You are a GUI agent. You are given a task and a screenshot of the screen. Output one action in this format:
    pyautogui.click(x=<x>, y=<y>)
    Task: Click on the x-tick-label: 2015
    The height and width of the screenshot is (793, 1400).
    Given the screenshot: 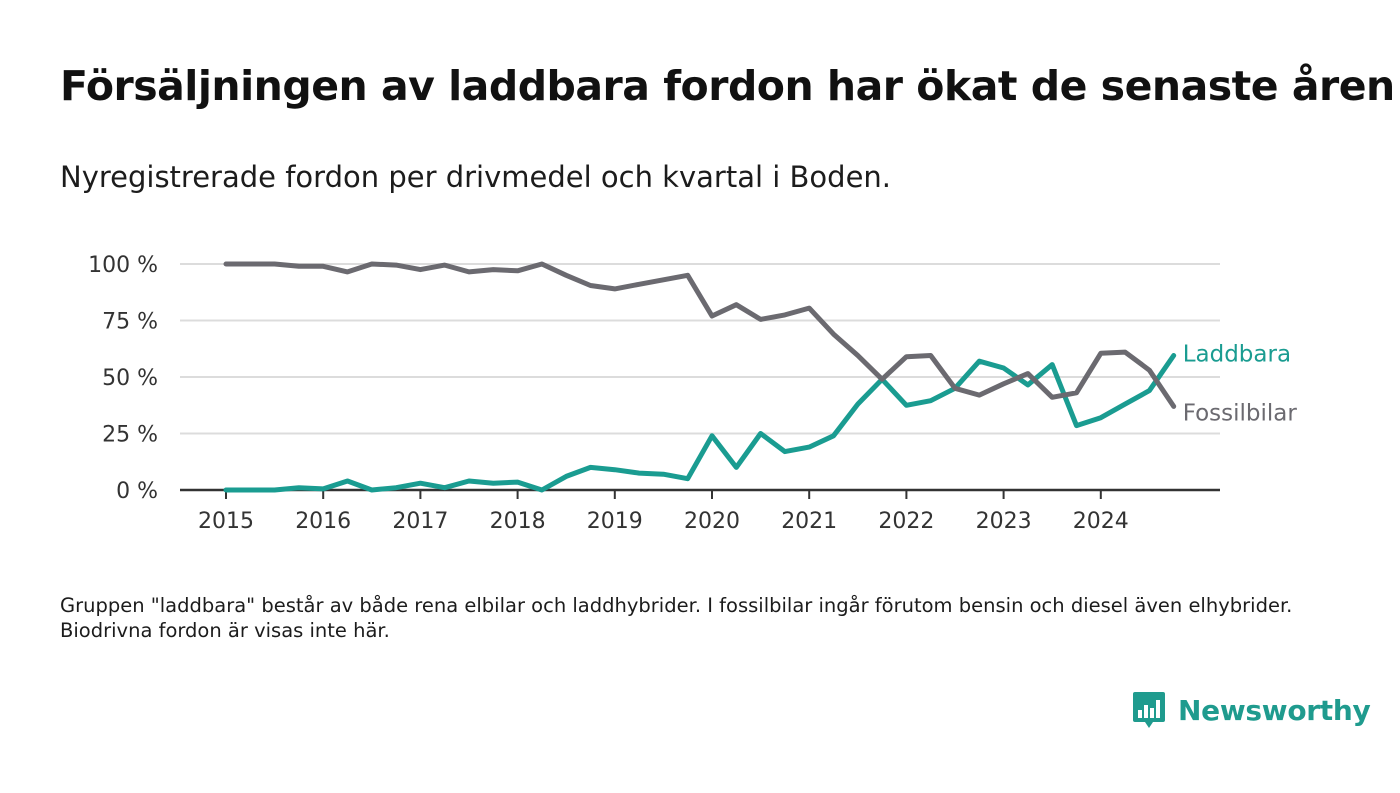 What is the action you would take?
    pyautogui.click(x=226, y=521)
    